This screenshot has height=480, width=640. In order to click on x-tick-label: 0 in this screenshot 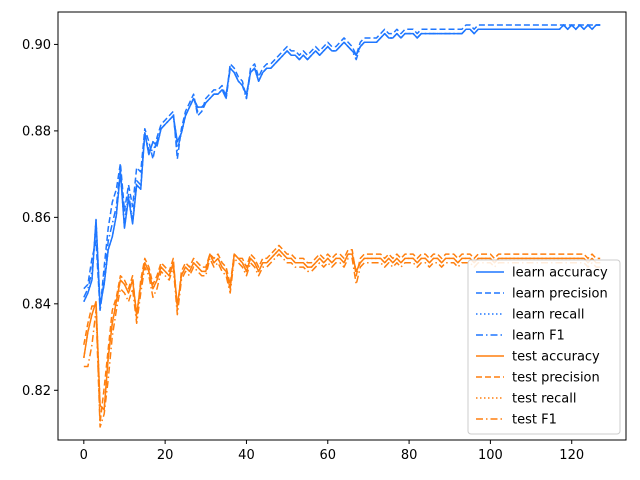, I will do `click(84, 455)`.